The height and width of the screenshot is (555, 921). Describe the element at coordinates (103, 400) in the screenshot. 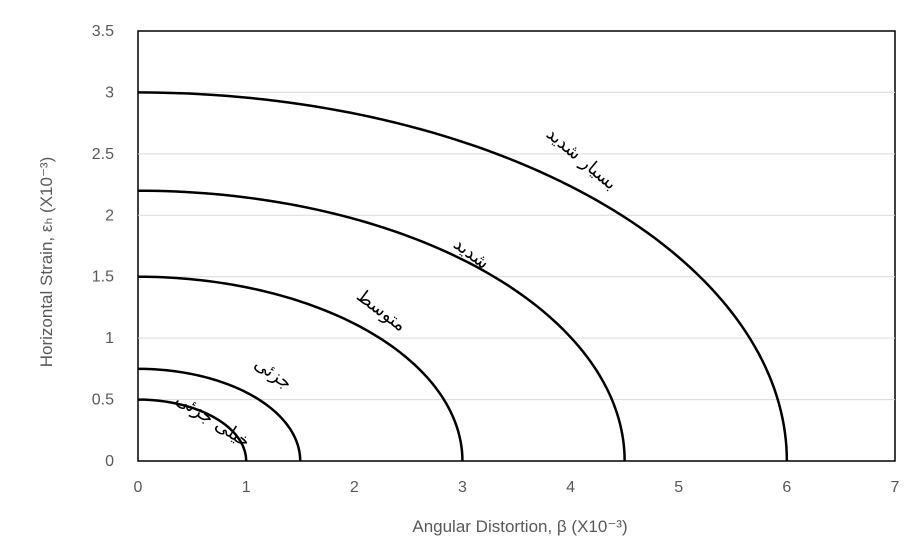

I see `y-tick-label: 0.5` at that location.